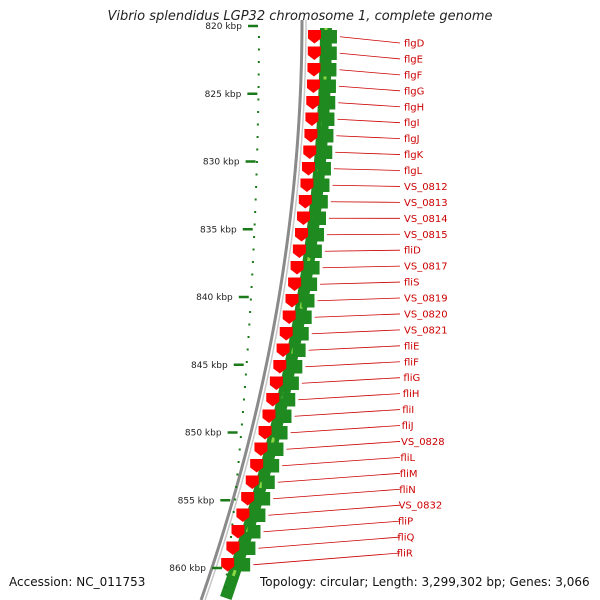 The height and width of the screenshot is (600, 600). Describe the element at coordinates (405, 554) in the screenshot. I see `gene-label: fliR` at that location.